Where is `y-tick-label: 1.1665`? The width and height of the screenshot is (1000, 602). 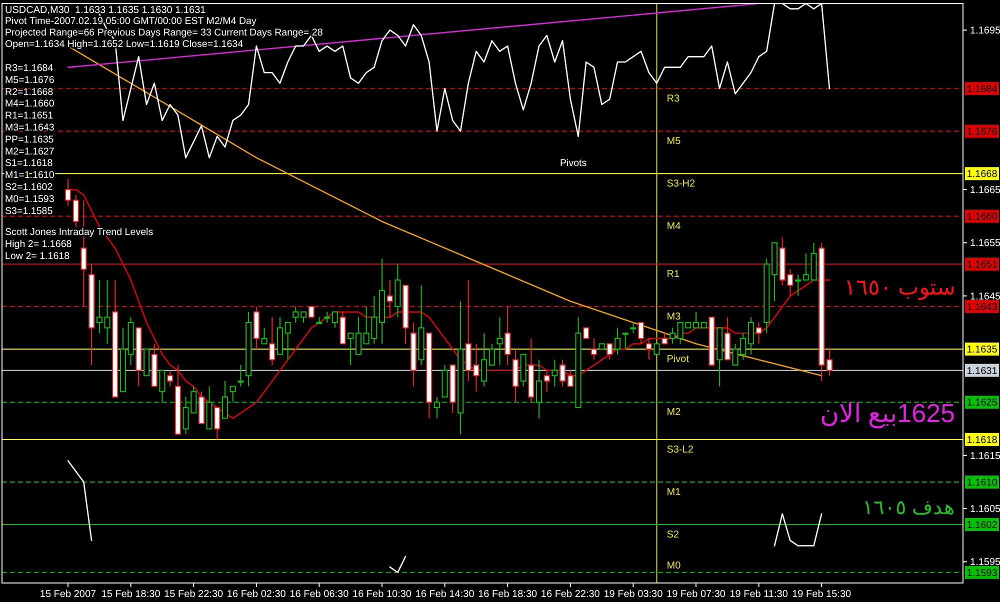
y-tick-label: 1.1665 is located at coordinates (985, 190).